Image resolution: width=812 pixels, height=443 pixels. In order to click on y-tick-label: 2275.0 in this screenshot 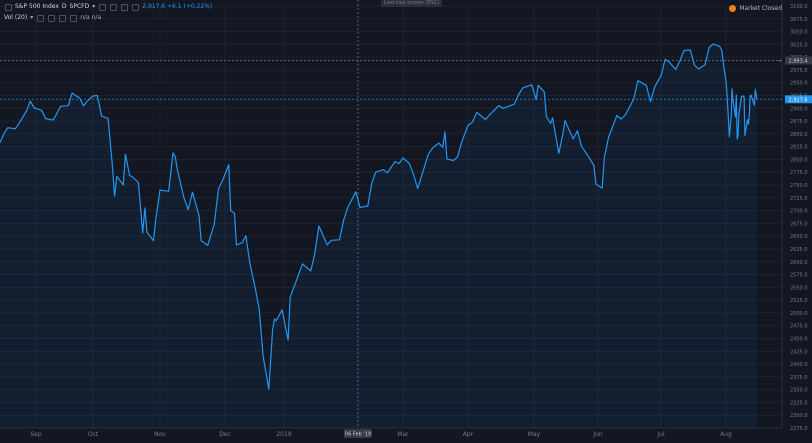, I will do `click(799, 429)`.